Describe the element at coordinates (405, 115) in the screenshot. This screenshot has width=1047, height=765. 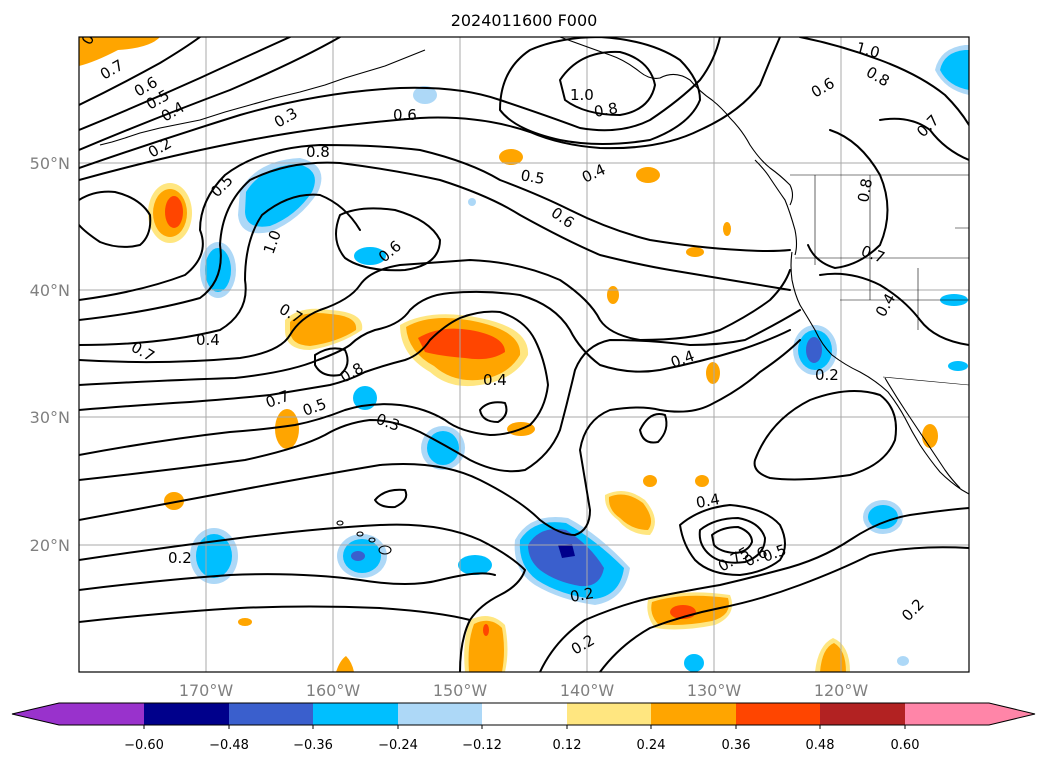
I see `contour-label: 0.6` at that location.